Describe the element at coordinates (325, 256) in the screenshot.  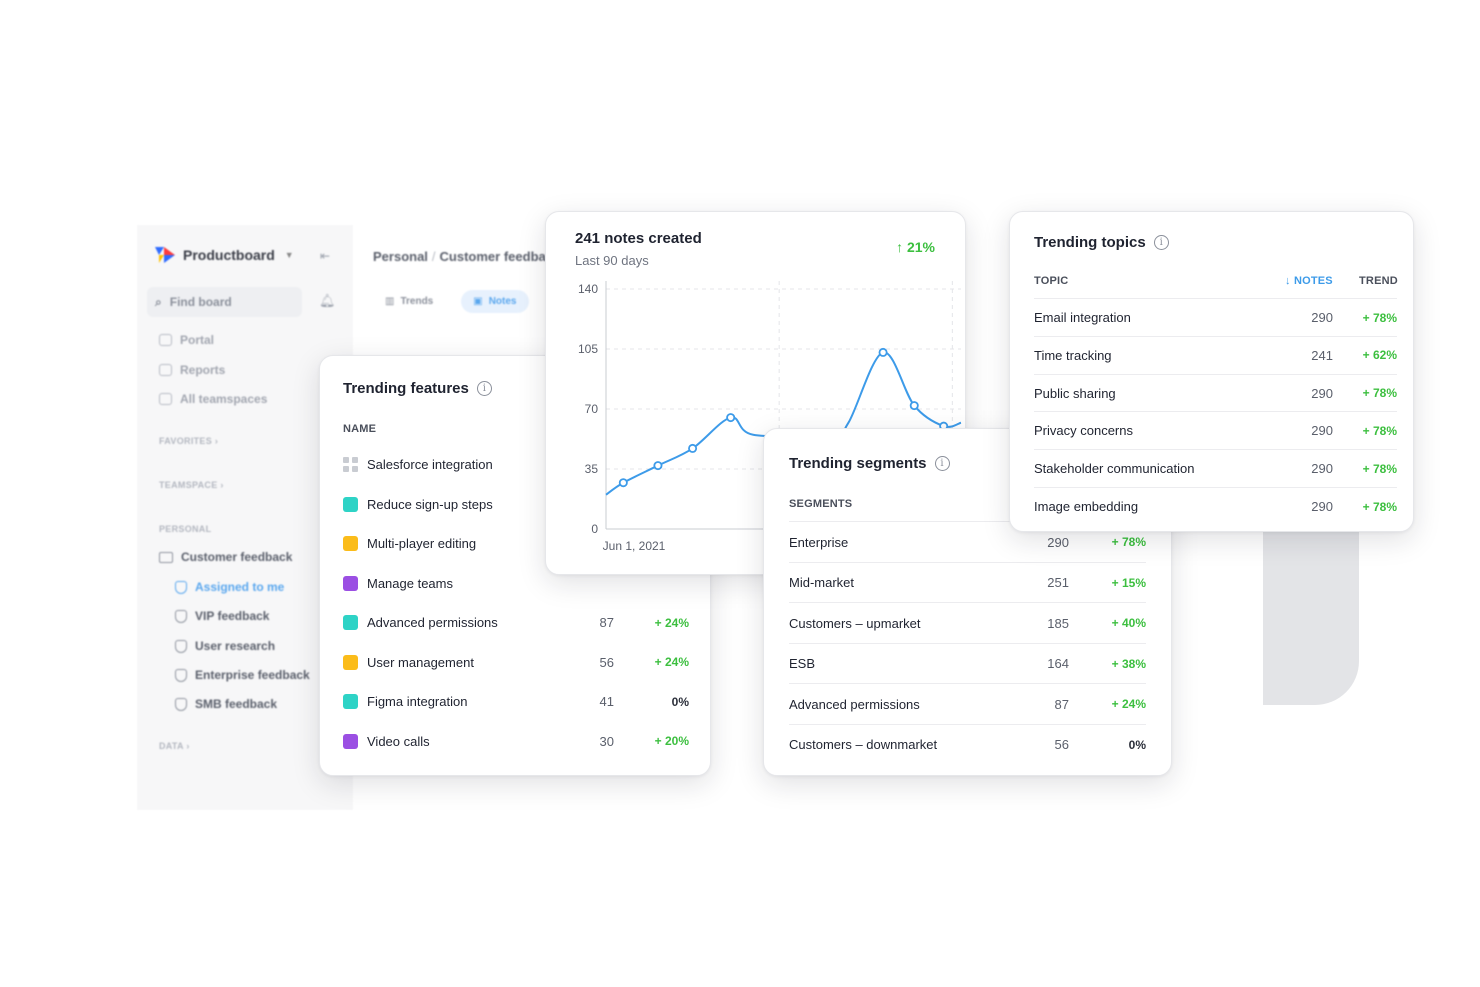
I see `collapse-sidebar-icon: ⇤` at that location.